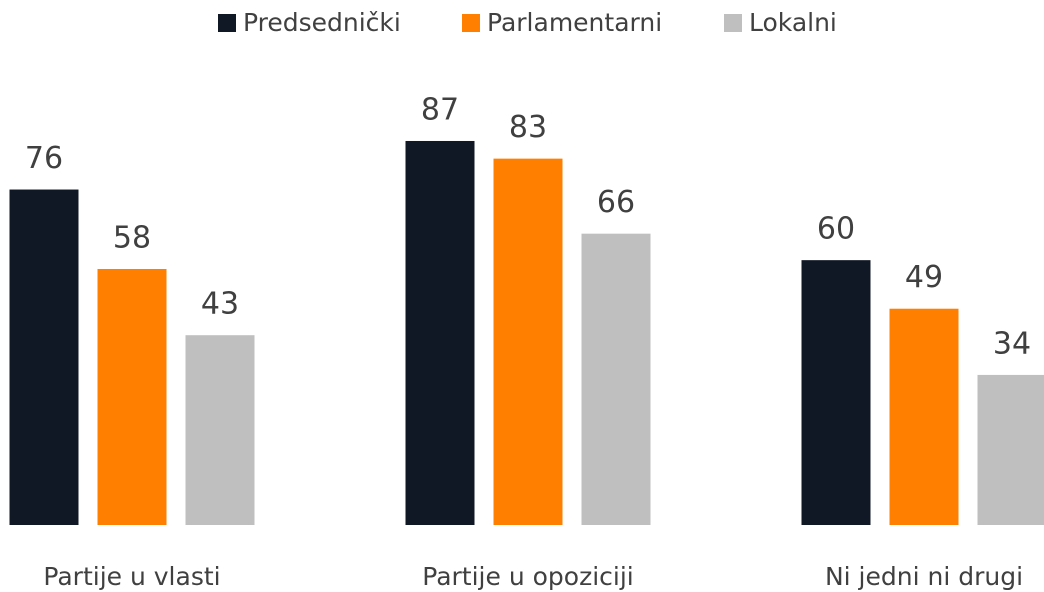  I want to click on value-label: 43, so click(220, 304).